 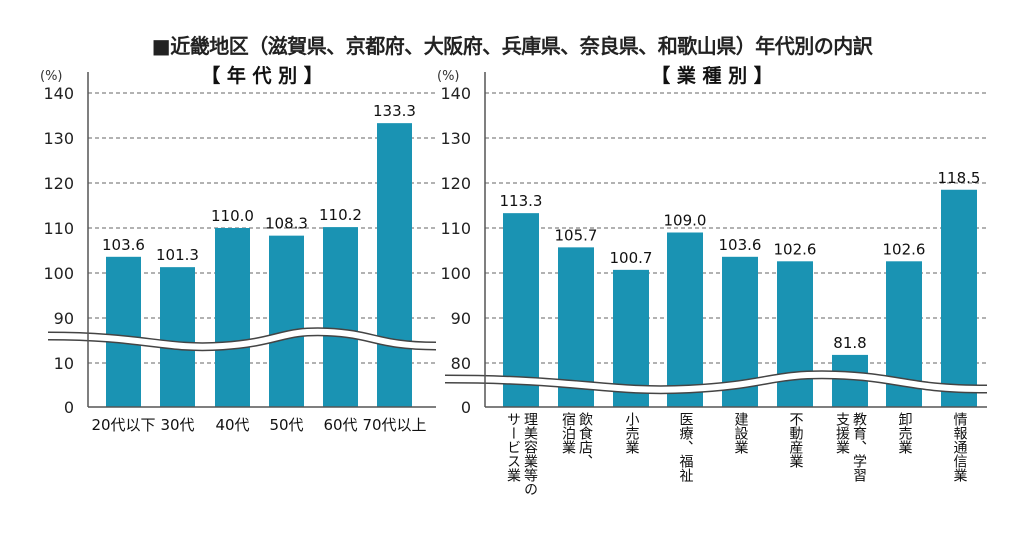 I want to click on x-tick-label: 建設業, so click(x=740, y=433).